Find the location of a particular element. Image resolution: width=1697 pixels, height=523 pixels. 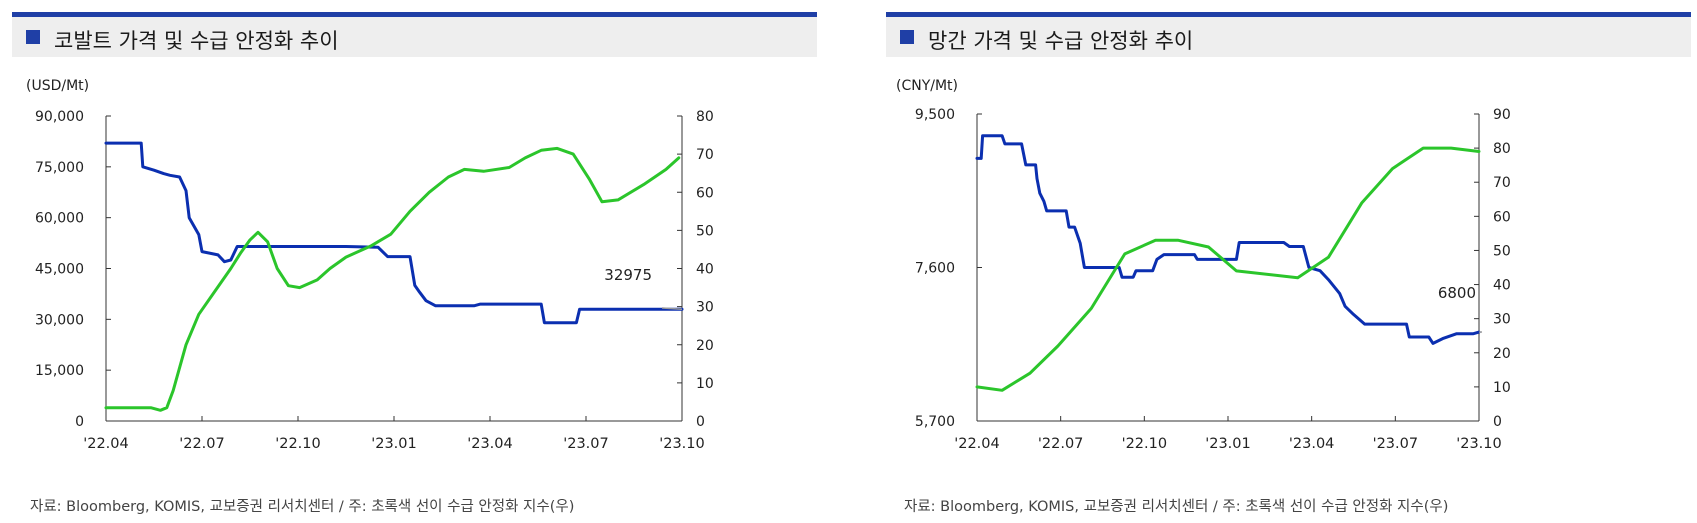

callout-label: 6800 is located at coordinates (1457, 293).